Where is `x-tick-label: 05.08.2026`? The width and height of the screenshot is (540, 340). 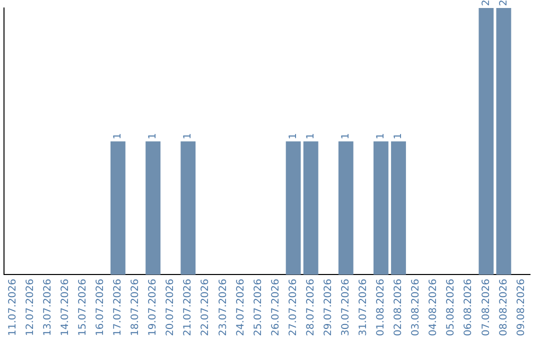
x-tick-label: 05.08.2026 is located at coordinates (451, 307).